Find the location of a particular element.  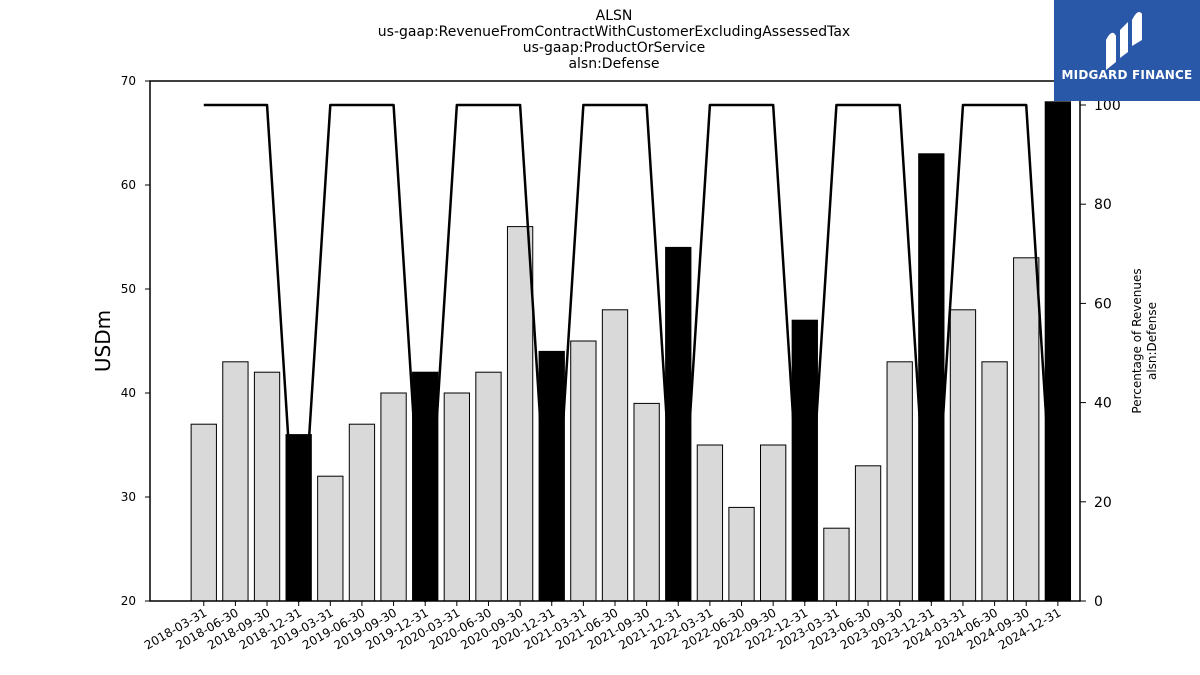

y2-axis-title: Percentage of Revenues alsn:Defense is located at coordinates (1144, 340).